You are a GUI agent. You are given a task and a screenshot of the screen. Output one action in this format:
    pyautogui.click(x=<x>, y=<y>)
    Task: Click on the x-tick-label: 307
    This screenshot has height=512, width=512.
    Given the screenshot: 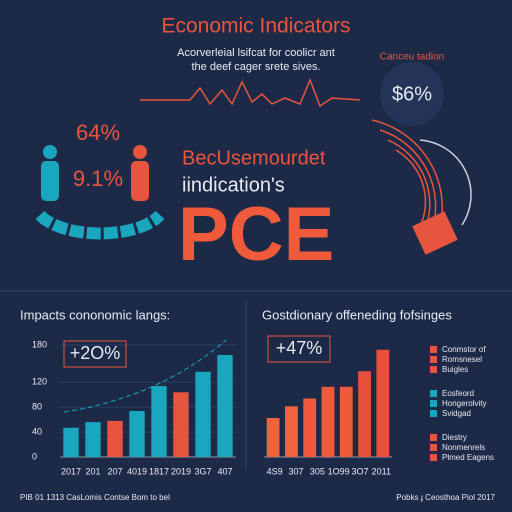 What is the action you would take?
    pyautogui.click(x=295, y=471)
    